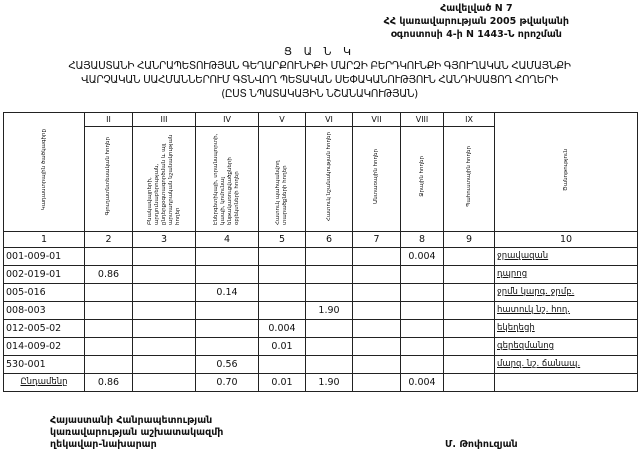  What do you see at coordinates (329, 239) in the screenshot?
I see `column-number: 6` at bounding box center [329, 239].